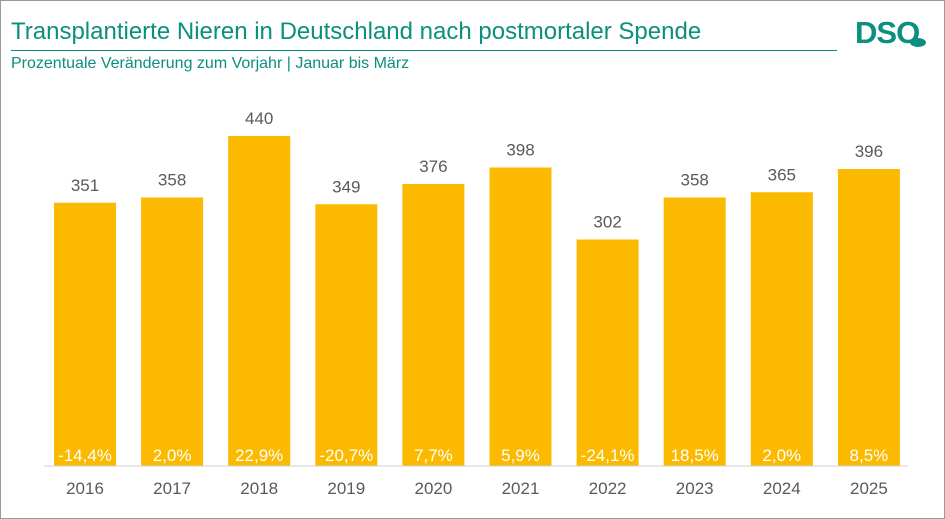  What do you see at coordinates (520, 455) in the screenshot?
I see `percent-label-2021: 5,9%` at bounding box center [520, 455].